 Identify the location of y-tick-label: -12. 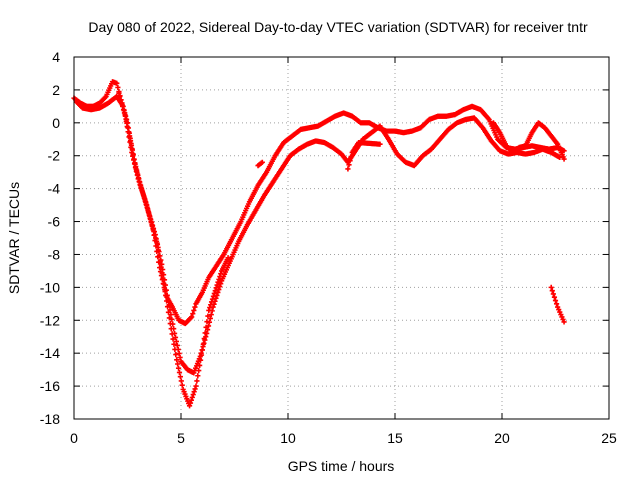
(50, 320).